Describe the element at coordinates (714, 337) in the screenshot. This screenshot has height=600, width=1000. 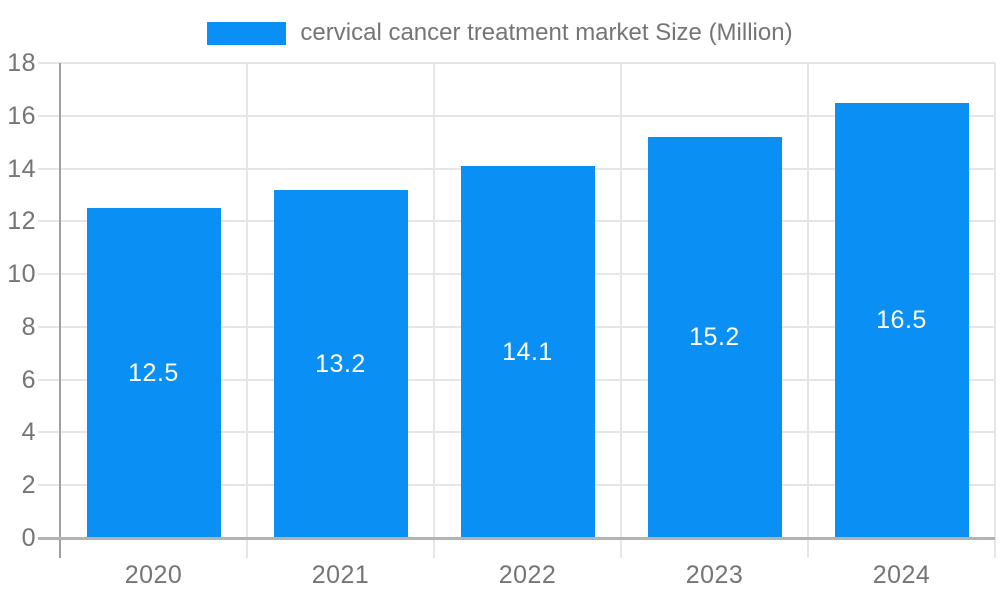
I see `bar-2023` at that location.